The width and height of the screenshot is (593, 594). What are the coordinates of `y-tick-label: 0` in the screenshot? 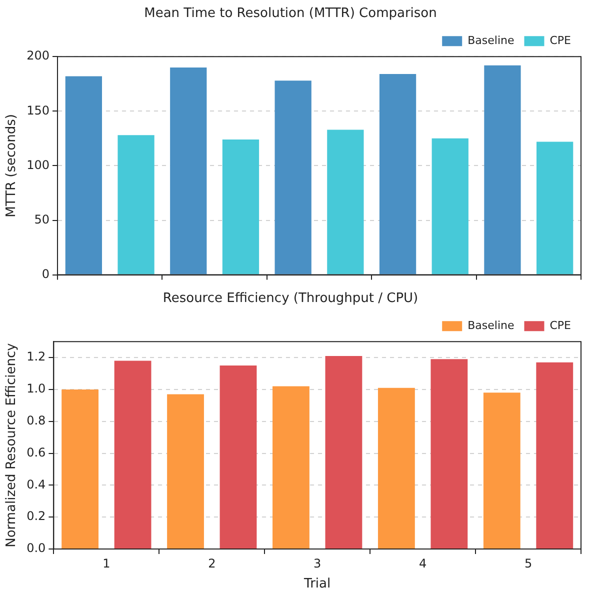 It's located at (46, 273).